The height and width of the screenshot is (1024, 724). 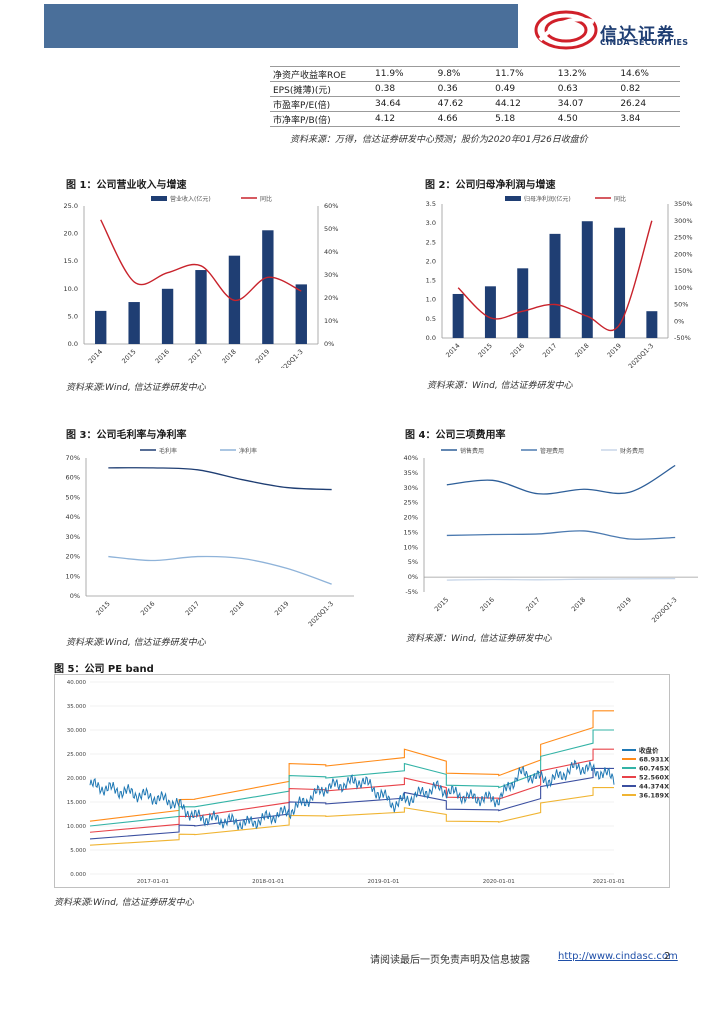 What do you see at coordinates (268, 882) in the screenshot?
I see `x-tick-label: 2018-01-01` at bounding box center [268, 882].